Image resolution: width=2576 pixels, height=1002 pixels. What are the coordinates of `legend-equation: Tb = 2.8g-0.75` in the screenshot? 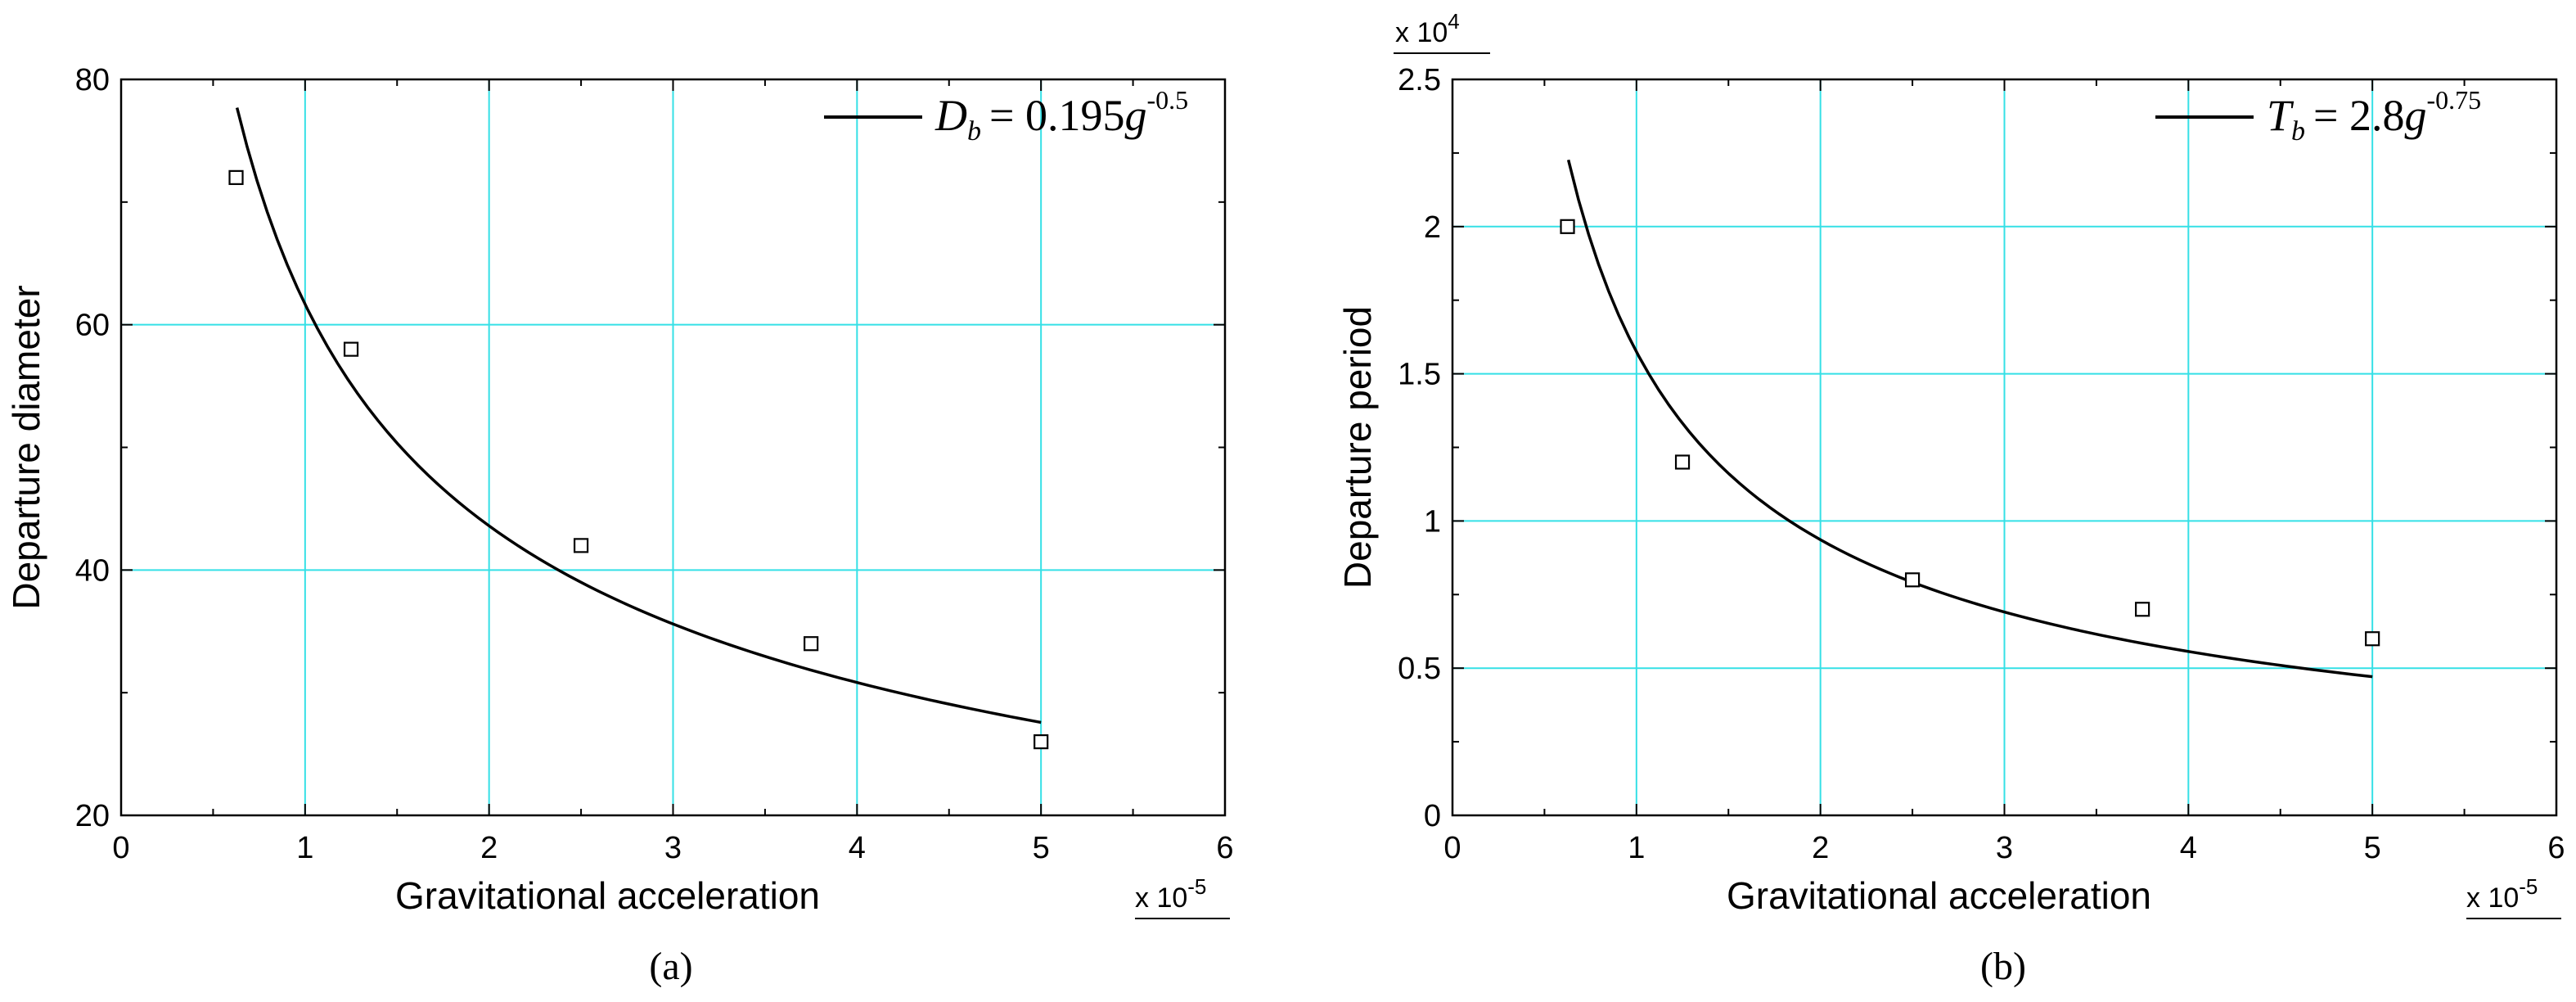 It's located at (2374, 116).